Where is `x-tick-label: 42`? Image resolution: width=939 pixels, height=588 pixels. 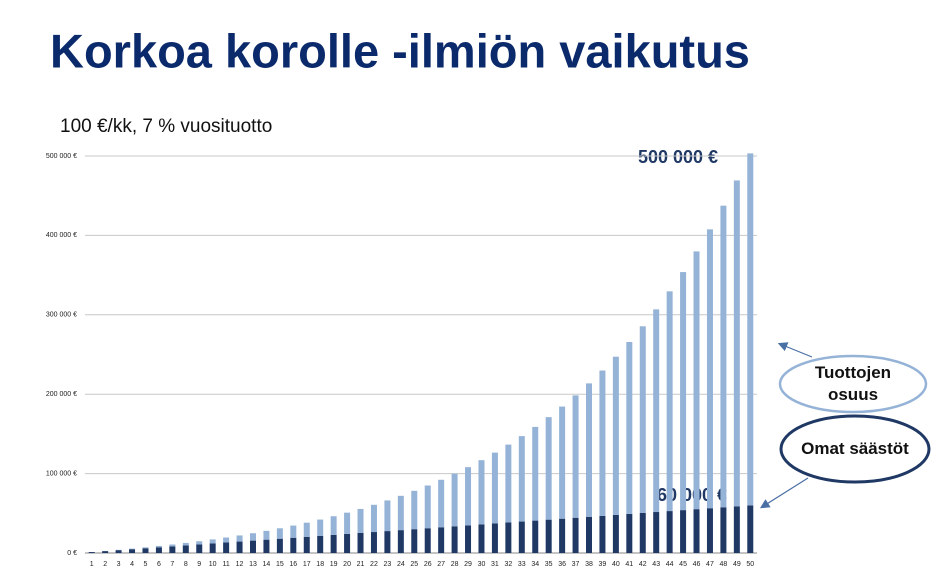 x-tick-label: 42 is located at coordinates (643, 564).